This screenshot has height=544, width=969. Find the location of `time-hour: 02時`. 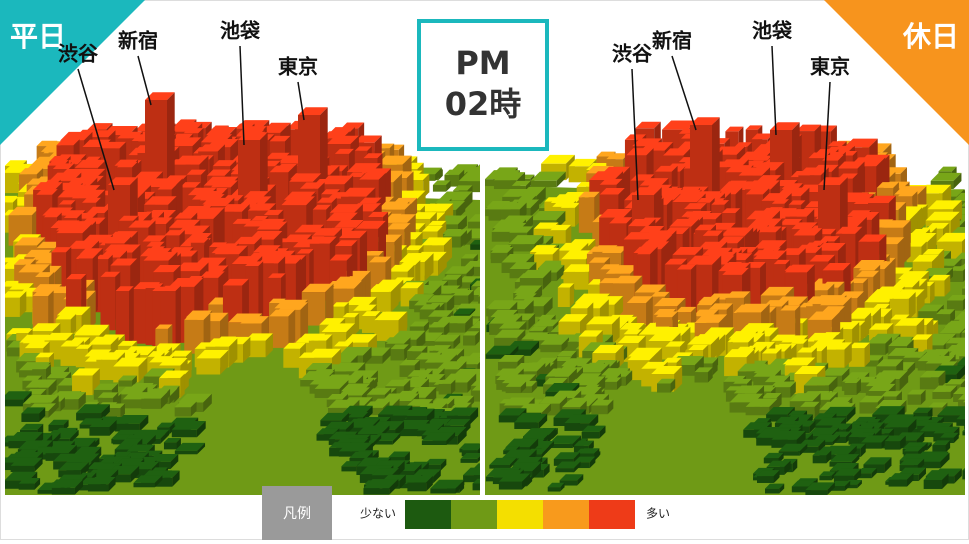

time-hour: 02時 is located at coordinates (483, 104).